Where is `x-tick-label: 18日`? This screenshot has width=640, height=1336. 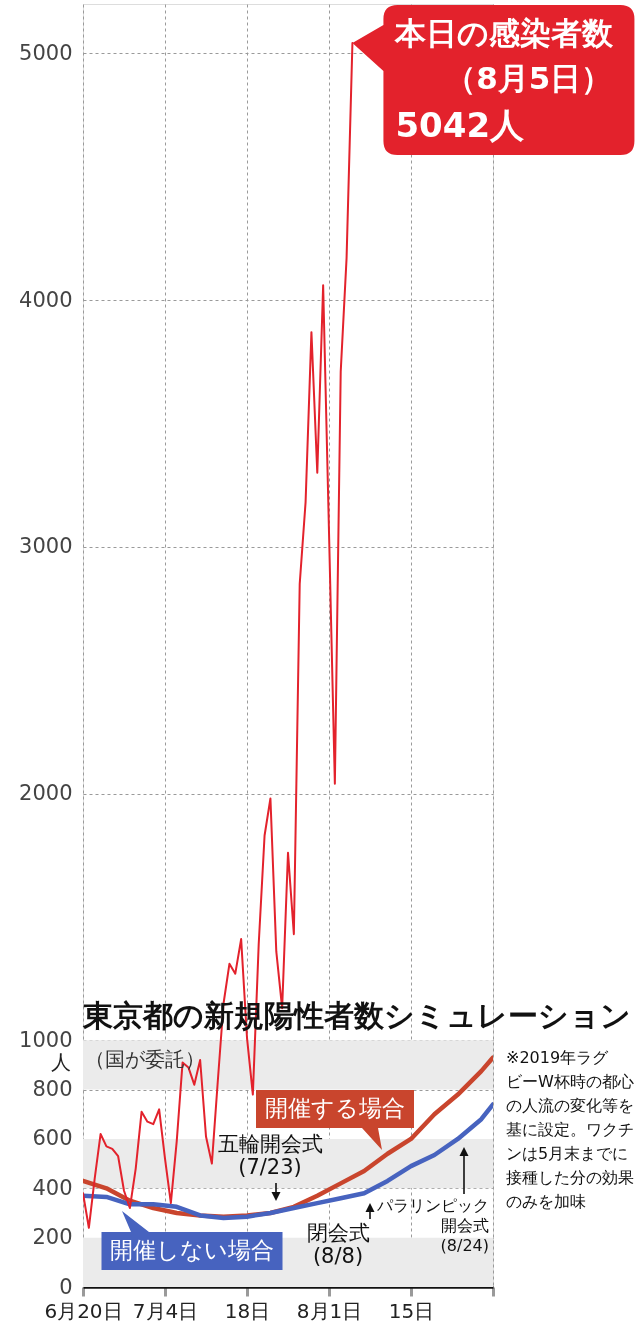
x-tick-label: 18日 is located at coordinates (247, 1310).